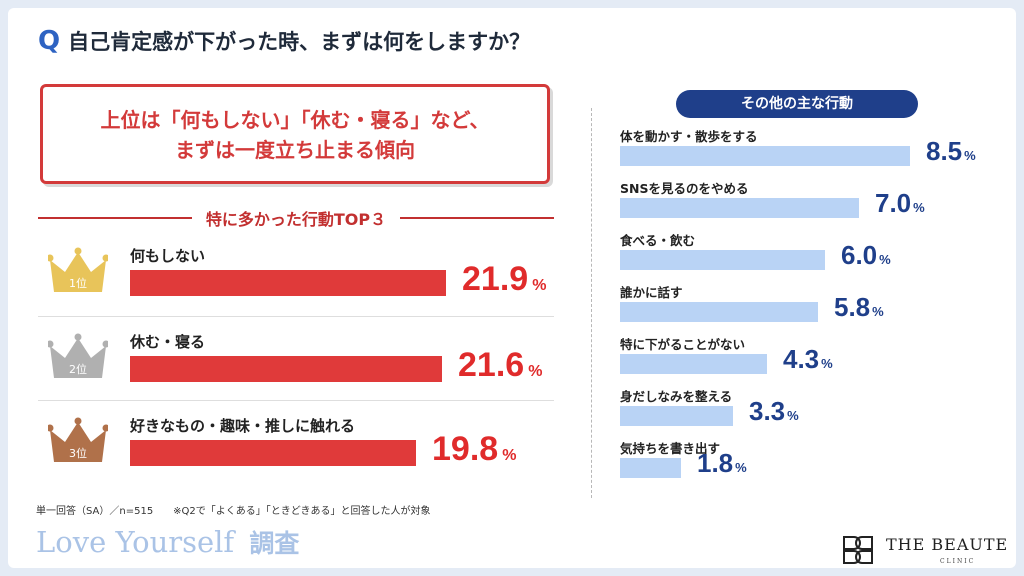 This screenshot has height=576, width=1024. I want to click on rank-number: 2位, so click(78, 369).